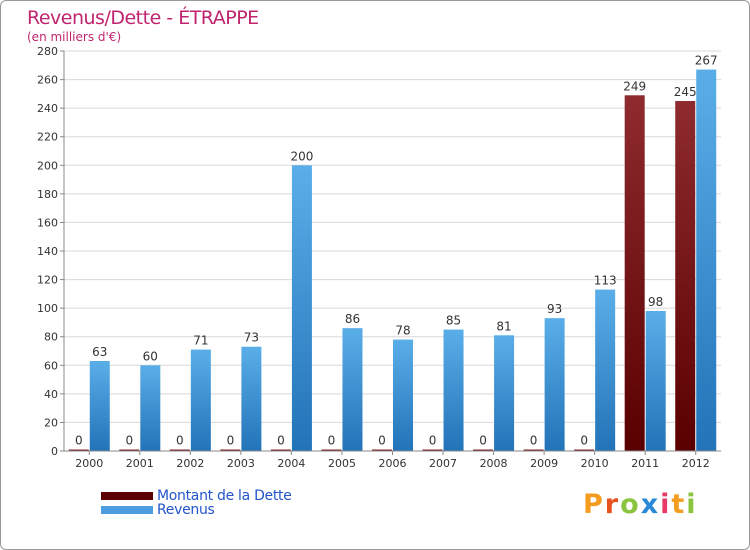 This screenshot has height=550, width=750. I want to click on data-label-revenus: 200, so click(301, 156).